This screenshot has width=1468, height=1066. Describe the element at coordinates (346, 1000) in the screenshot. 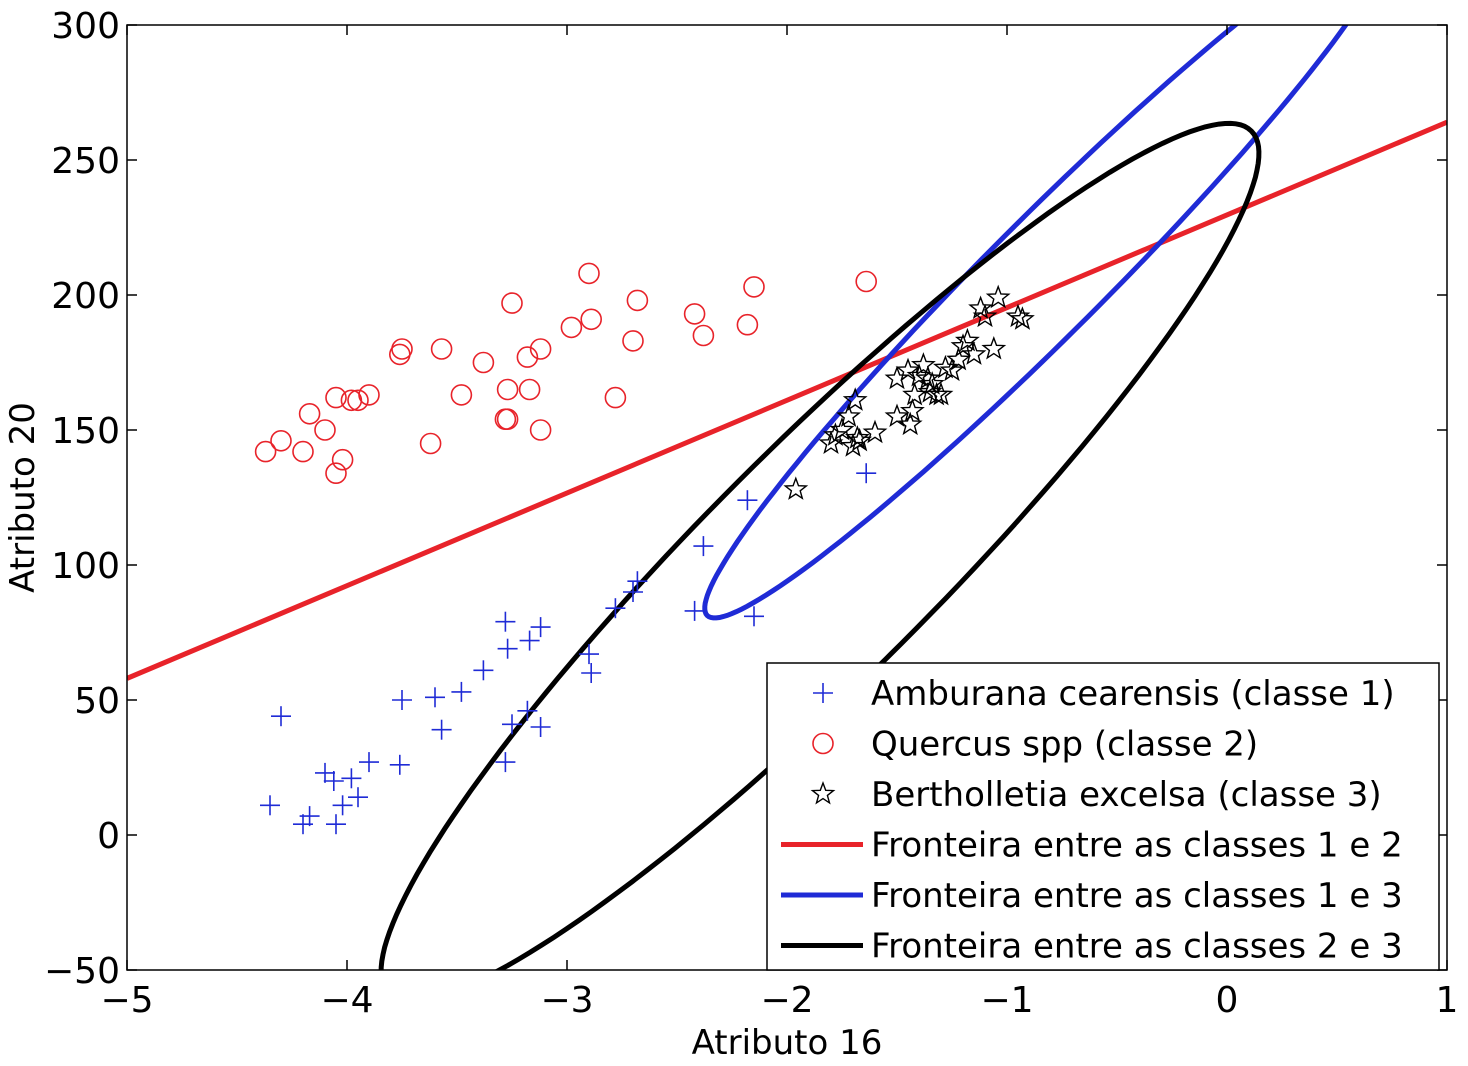

I see `x-tick-label: −4` at that location.